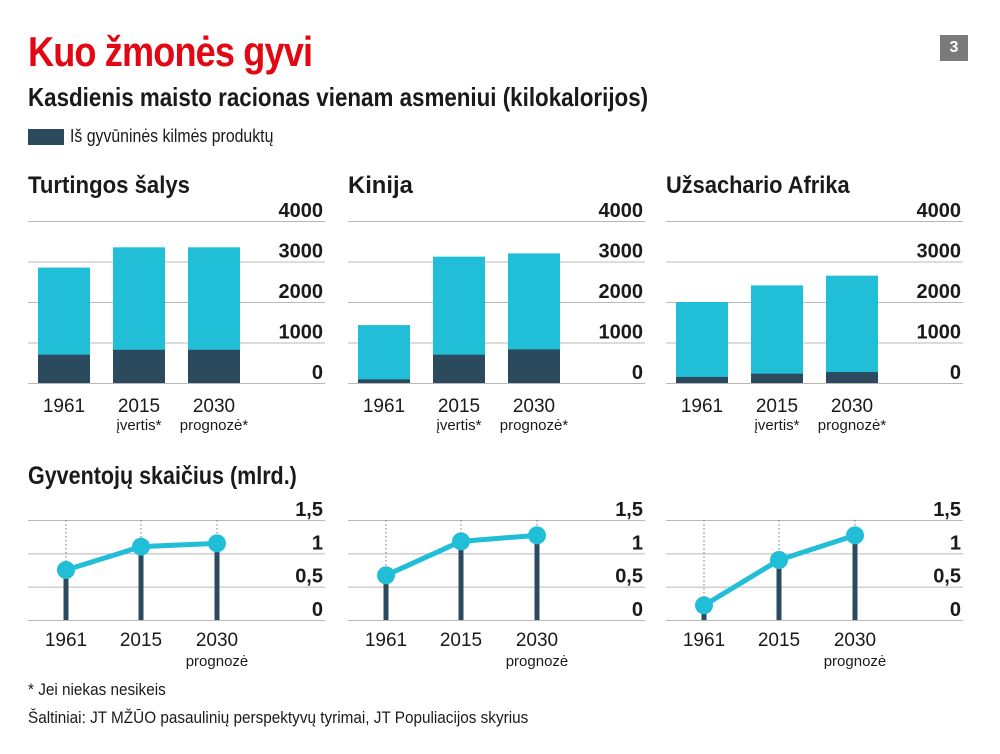 The height and width of the screenshot is (754, 1000). I want to click on main-title: Kuo žmonės gyvi, so click(170, 51).